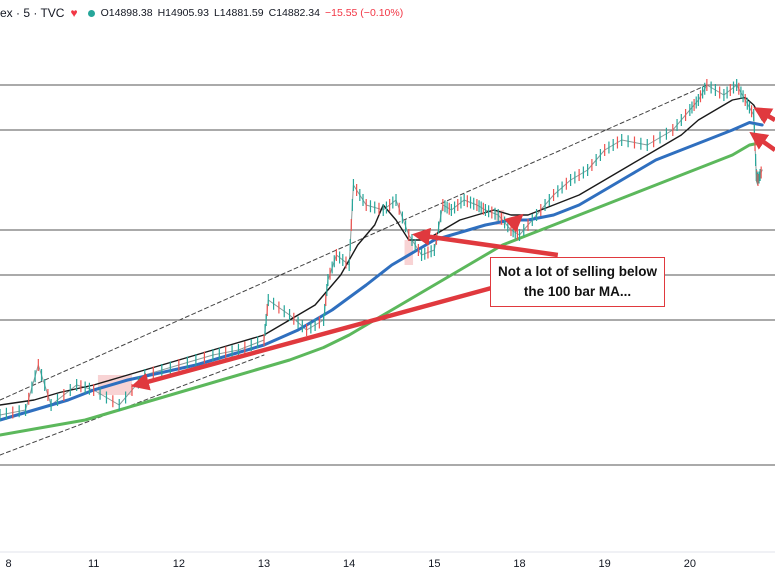 The height and width of the screenshot is (581, 775). Describe the element at coordinates (8, 564) in the screenshot. I see `x-tick-label: 8` at that location.